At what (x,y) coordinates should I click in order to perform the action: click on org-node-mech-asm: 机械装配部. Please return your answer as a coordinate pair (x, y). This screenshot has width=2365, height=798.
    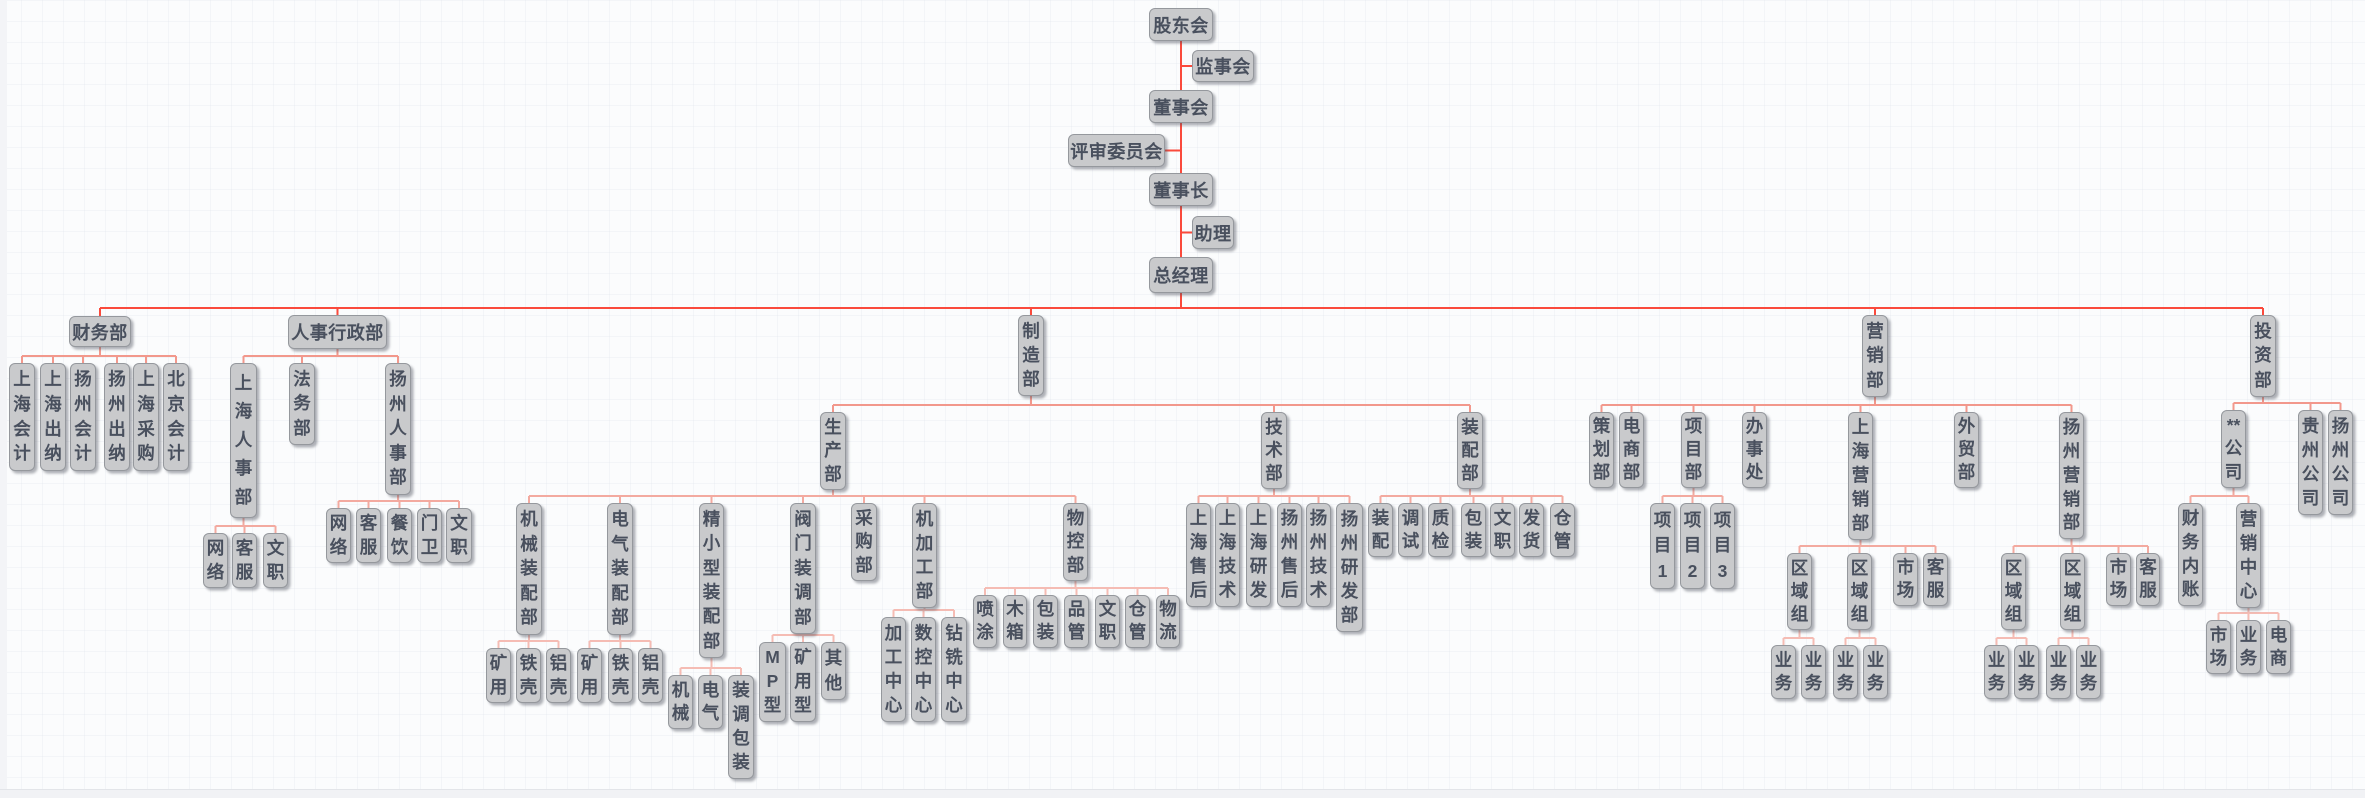
    Looking at the image, I should click on (529, 569).